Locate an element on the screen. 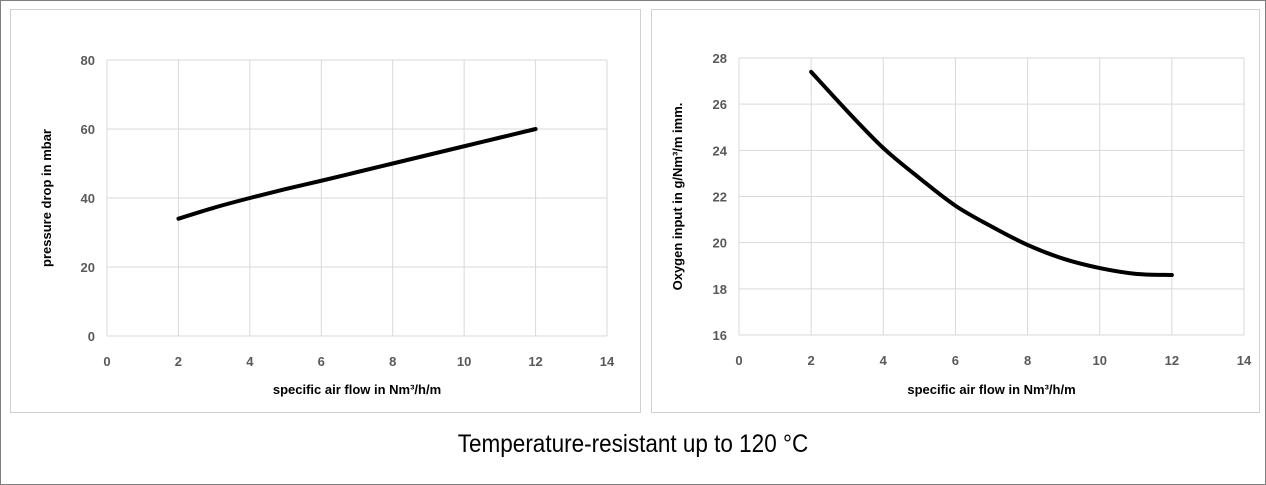 The width and height of the screenshot is (1266, 485). oxygen-xtick-label-3: 6 is located at coordinates (955, 360).